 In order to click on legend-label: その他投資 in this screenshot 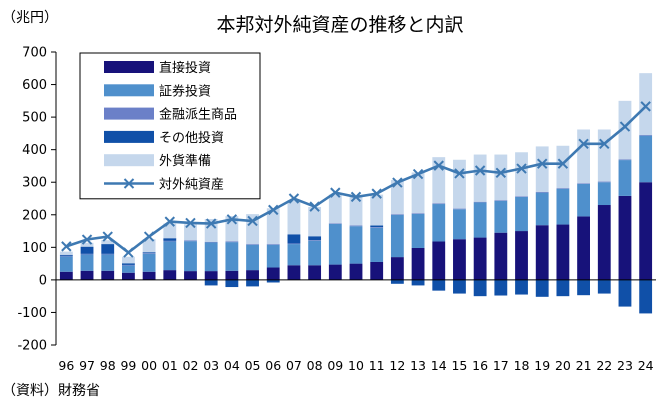, I will do `click(191, 138)`.